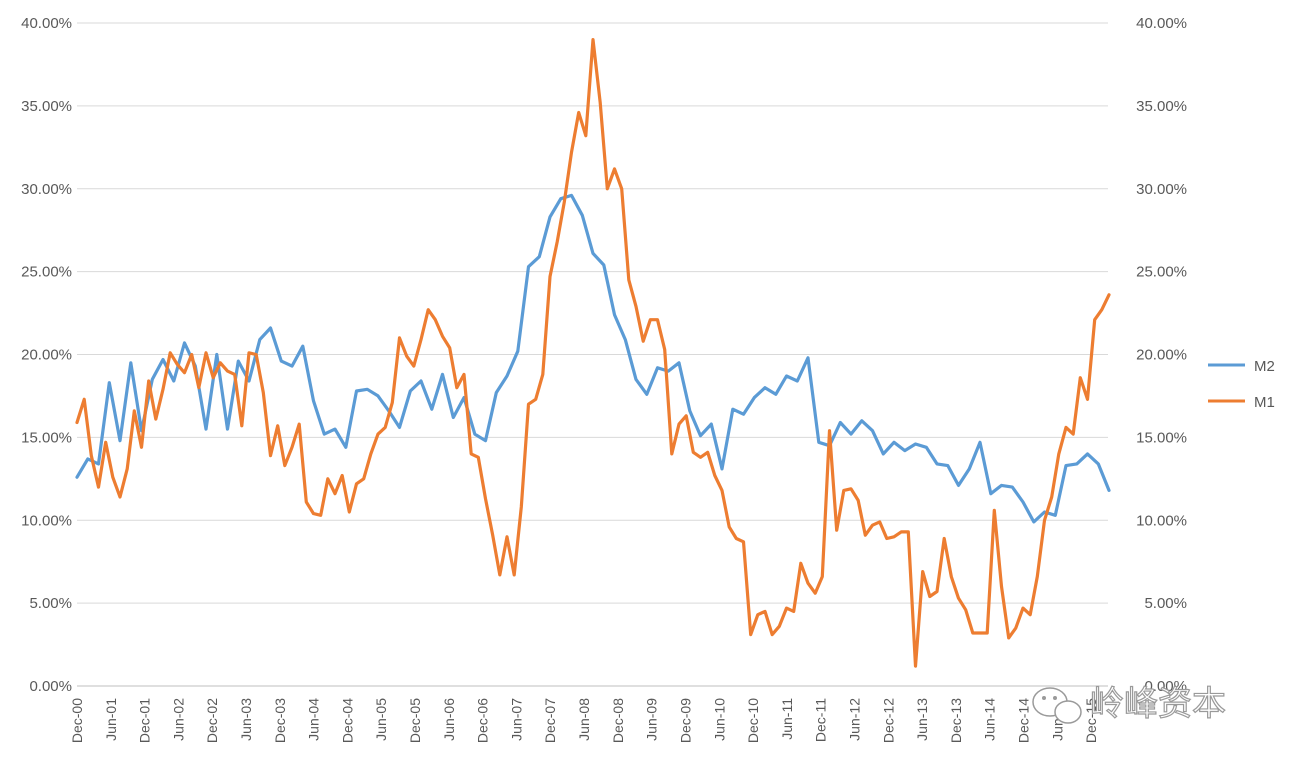 The image size is (1302, 767). What do you see at coordinates (145, 720) in the screenshot?
I see `x-tick-label: Dec-01` at bounding box center [145, 720].